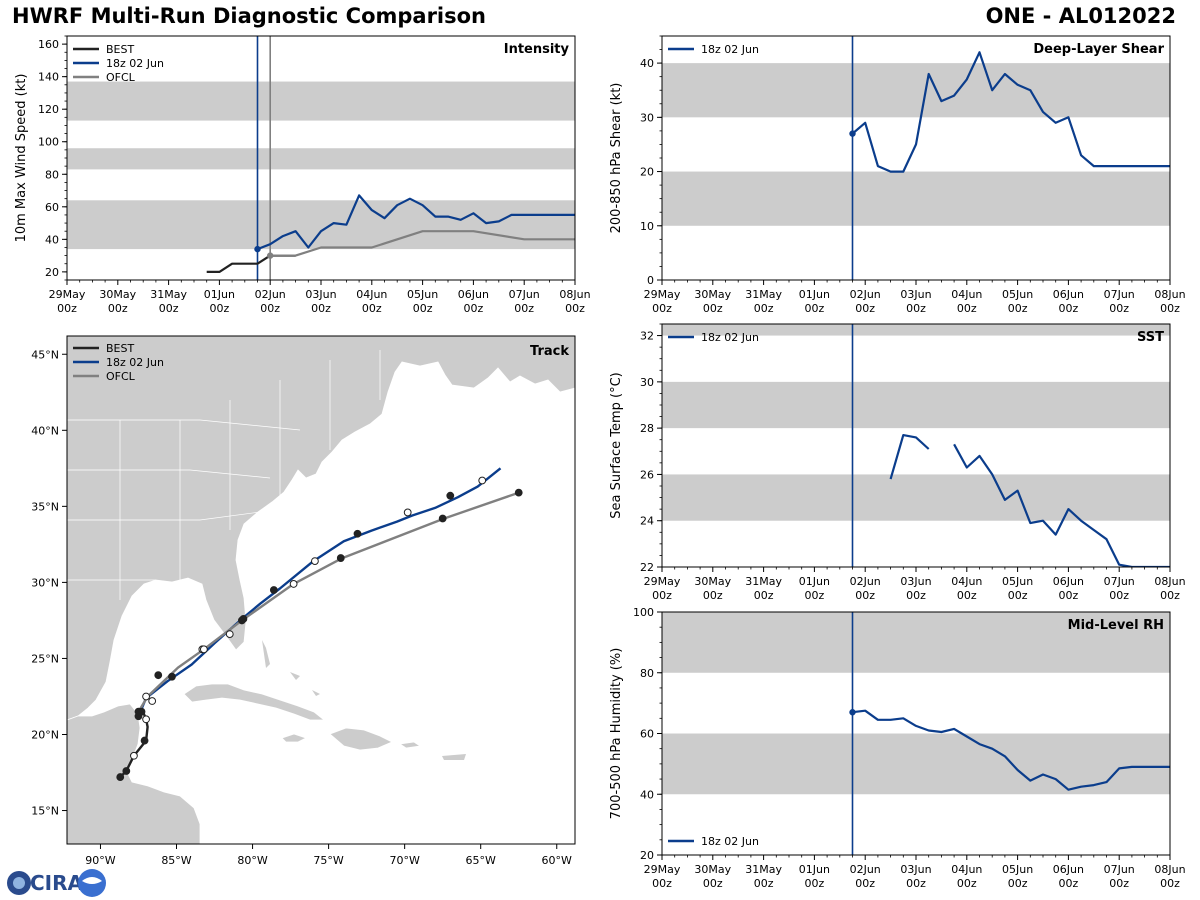 The width and height of the screenshot is (1200, 900). I want to click on track-xtick-label: 65°W, so click(481, 860).